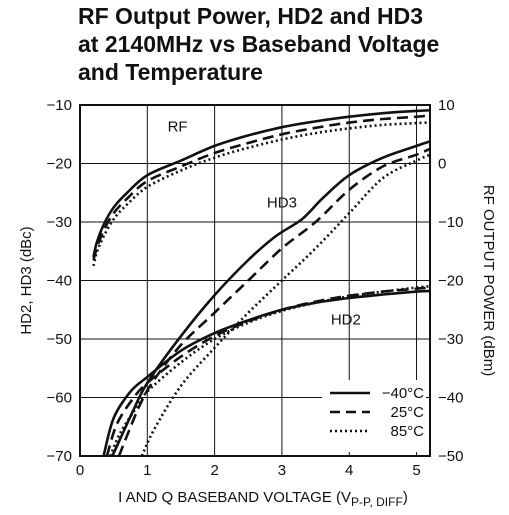 This screenshot has height=515, width=509. Describe the element at coordinates (407, 431) in the screenshot. I see `legend-label-85c: 85°C` at that location.